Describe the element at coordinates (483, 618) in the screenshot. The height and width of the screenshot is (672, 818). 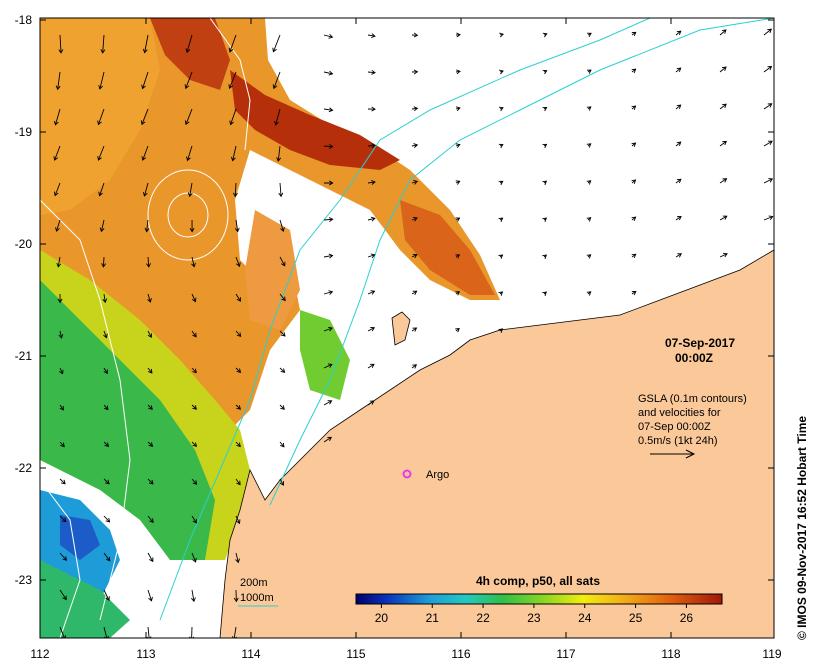
I see `colorbar-tick-label: 22` at that location.